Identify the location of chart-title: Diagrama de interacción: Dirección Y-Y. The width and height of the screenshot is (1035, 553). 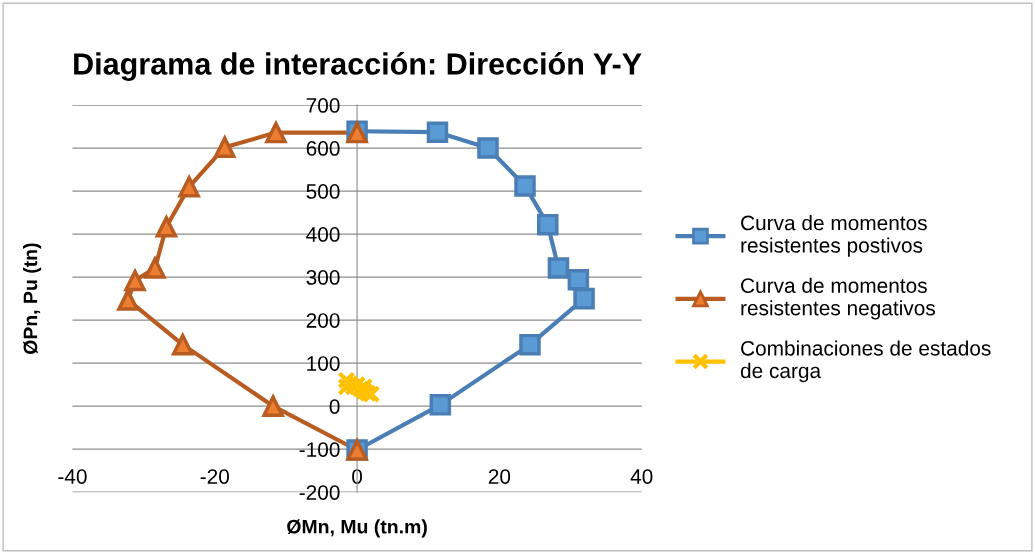
(358, 66).